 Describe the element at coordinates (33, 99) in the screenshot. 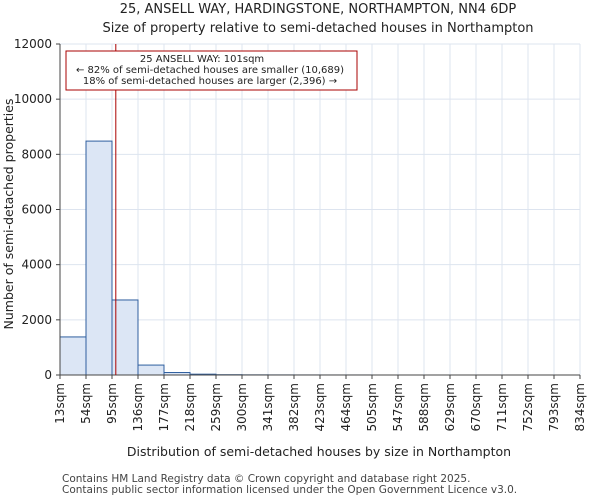

I see `y-tick-label: 10000` at that location.